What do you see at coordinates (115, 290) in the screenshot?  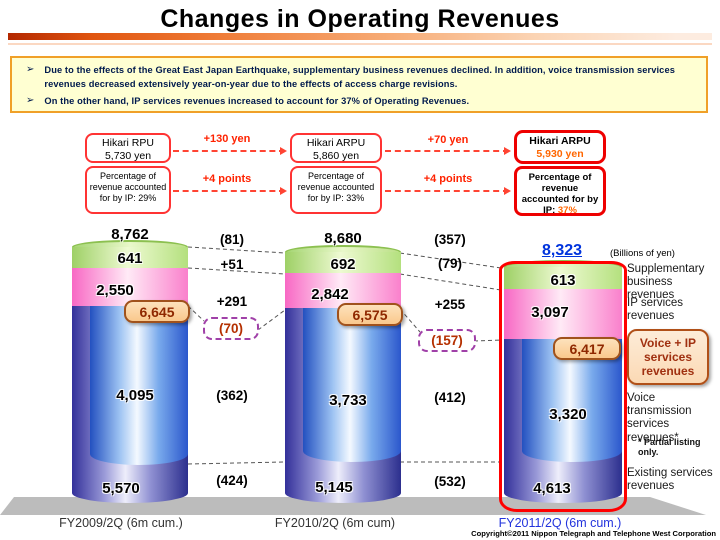 I see `ip-fy2009: 2,550` at bounding box center [115, 290].